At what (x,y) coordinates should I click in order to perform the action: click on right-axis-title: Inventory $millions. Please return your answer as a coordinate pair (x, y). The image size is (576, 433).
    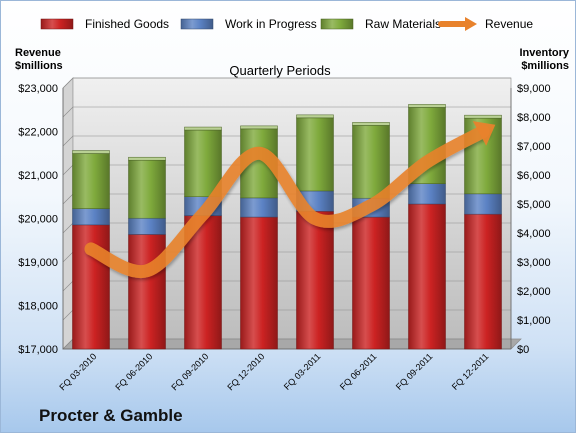
    Looking at the image, I should click on (544, 60).